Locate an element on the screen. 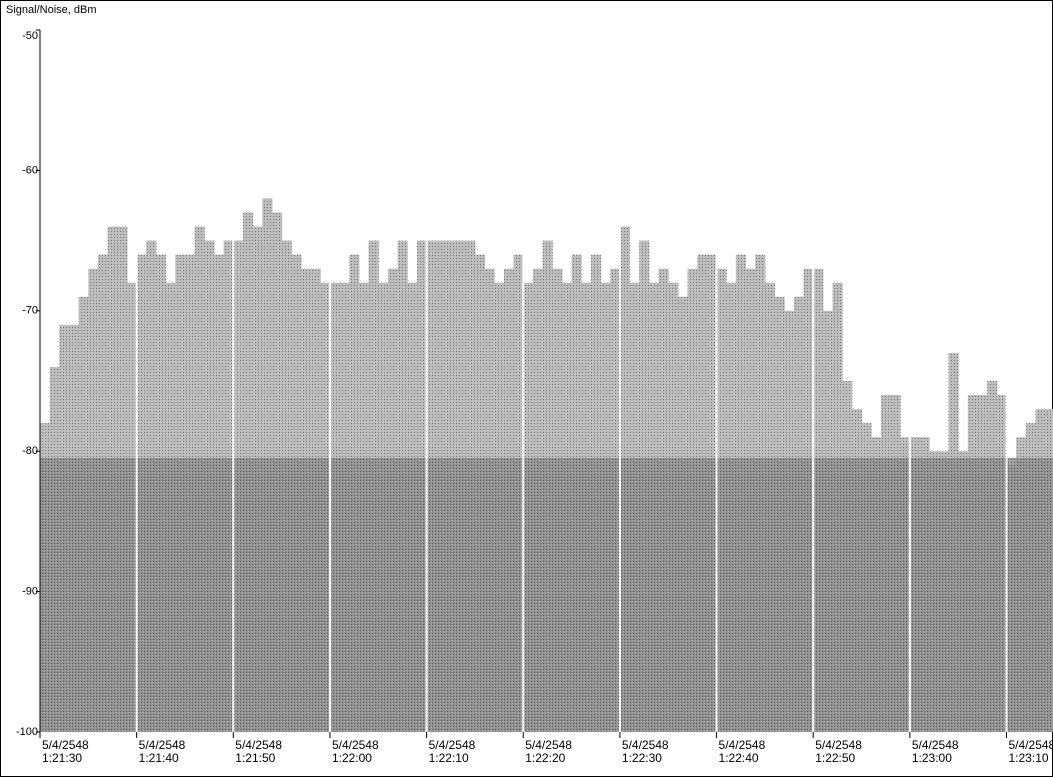  x-tick-label: 5/4/2548 1:21:40 is located at coordinates (162, 751).